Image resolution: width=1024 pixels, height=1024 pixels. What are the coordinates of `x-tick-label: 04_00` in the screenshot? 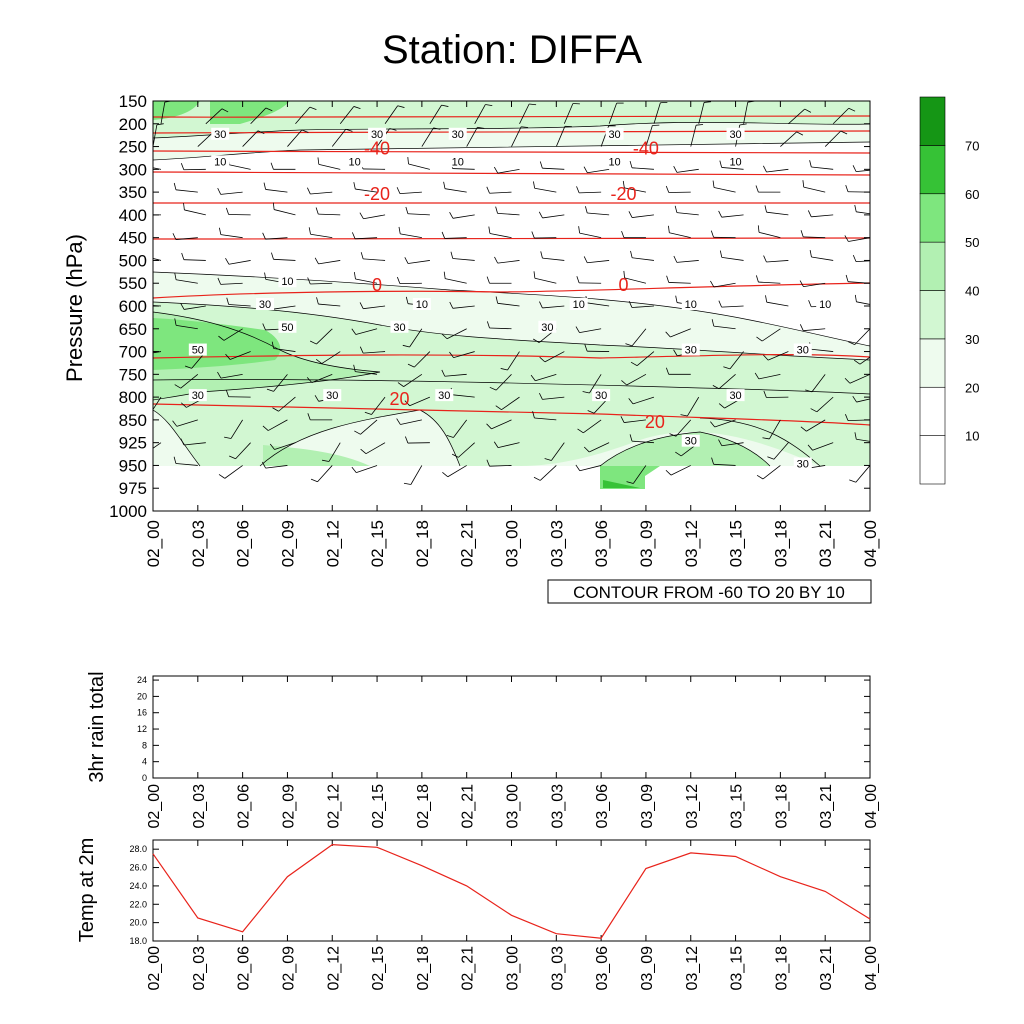 It's located at (870, 543).